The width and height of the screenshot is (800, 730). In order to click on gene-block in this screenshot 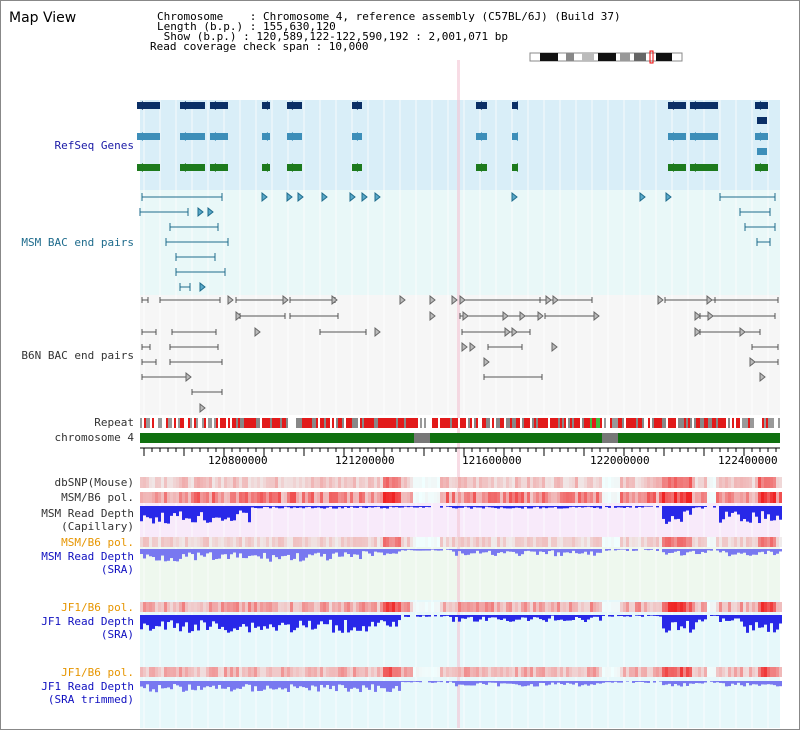, I will do `click(294, 167)`.